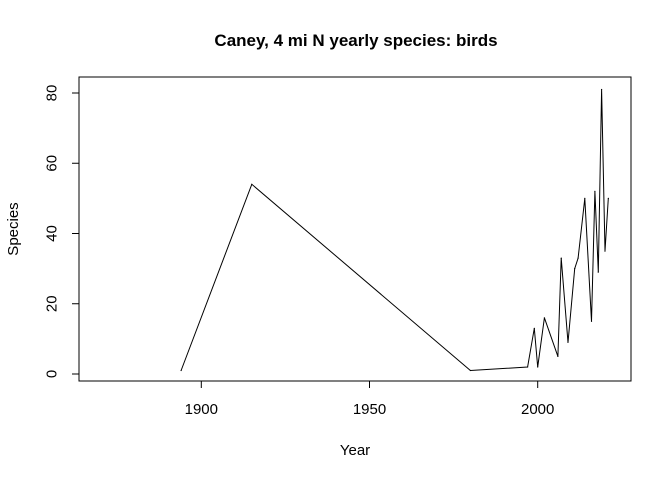  Describe the element at coordinates (369, 409) in the screenshot. I see `x-tick-label: 1950` at that location.